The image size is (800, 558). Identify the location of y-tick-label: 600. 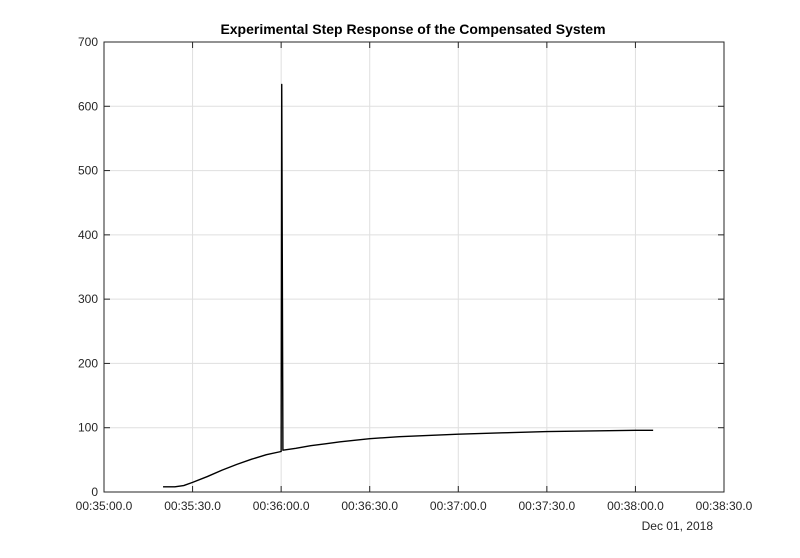
(88, 106).